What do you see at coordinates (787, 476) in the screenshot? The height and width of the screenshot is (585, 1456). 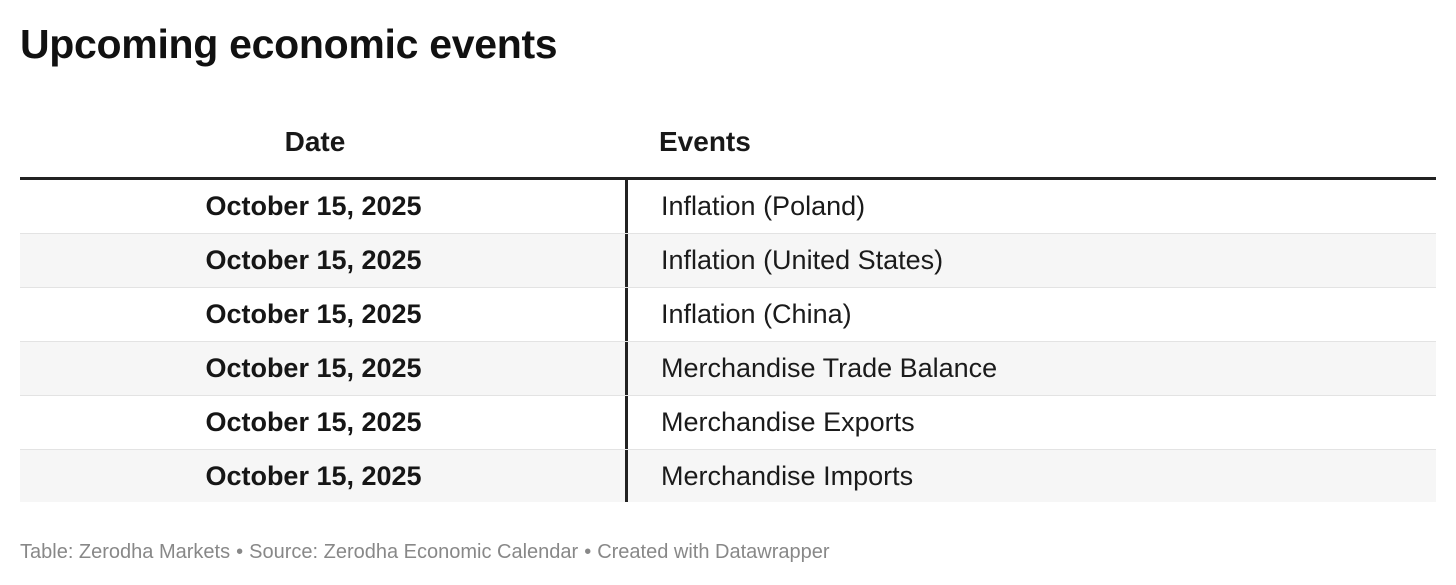 I see `event-cell: Merchandise Imports` at bounding box center [787, 476].